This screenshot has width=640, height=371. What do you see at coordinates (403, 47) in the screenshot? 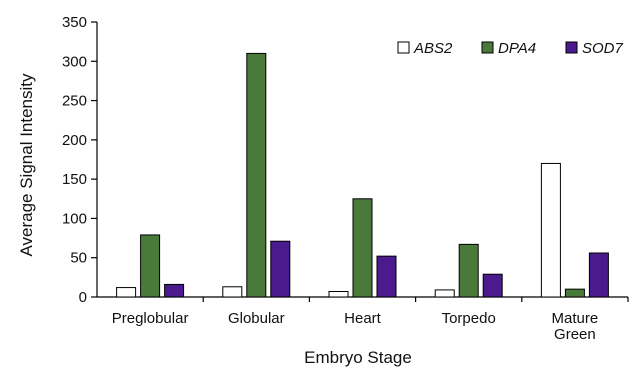
I see `legend-swatch-abs2` at bounding box center [403, 47].